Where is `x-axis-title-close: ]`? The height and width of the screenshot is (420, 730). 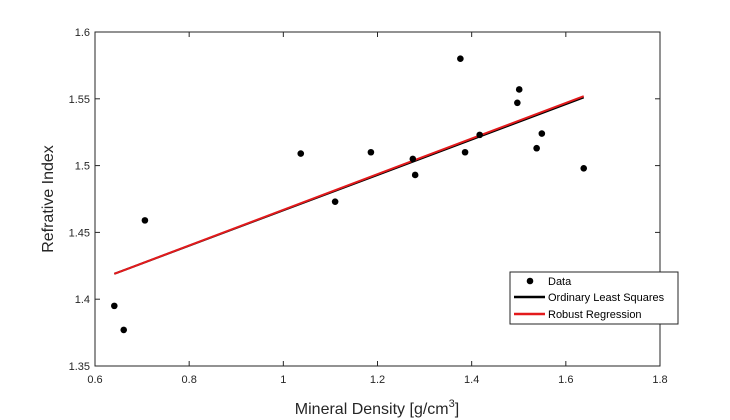
x-axis-title-close: ] is located at coordinates (457, 409).